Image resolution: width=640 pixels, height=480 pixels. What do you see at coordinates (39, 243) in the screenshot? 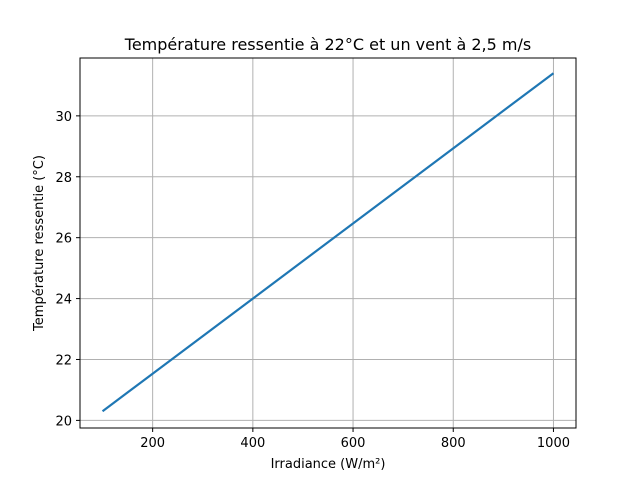
I see `y-axis-label: Température ressentie (°C)` at bounding box center [39, 243].